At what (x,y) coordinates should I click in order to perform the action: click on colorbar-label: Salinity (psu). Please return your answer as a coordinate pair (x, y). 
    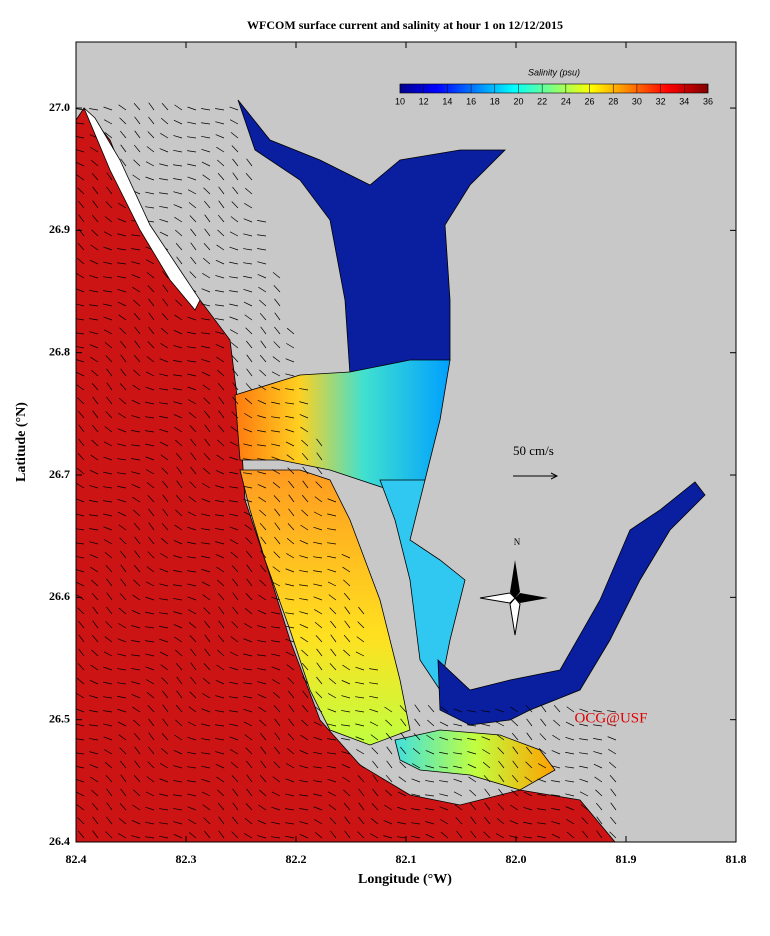
    Looking at the image, I should click on (554, 72).